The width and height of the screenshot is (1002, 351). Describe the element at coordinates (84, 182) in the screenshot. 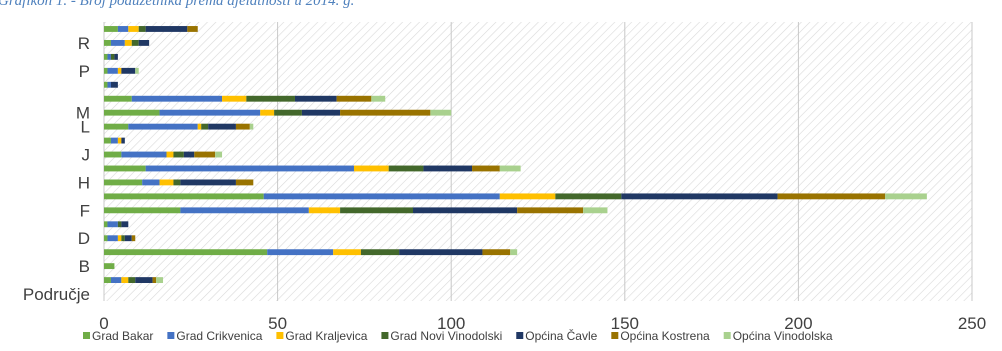

I see `category-label: H` at that location.